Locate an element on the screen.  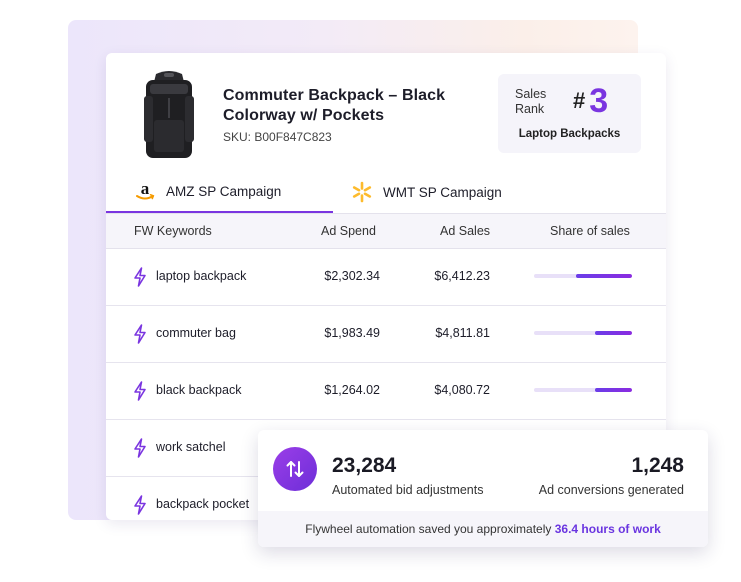
column-header-ad-spend: Ad Spend is located at coordinates (348, 231).